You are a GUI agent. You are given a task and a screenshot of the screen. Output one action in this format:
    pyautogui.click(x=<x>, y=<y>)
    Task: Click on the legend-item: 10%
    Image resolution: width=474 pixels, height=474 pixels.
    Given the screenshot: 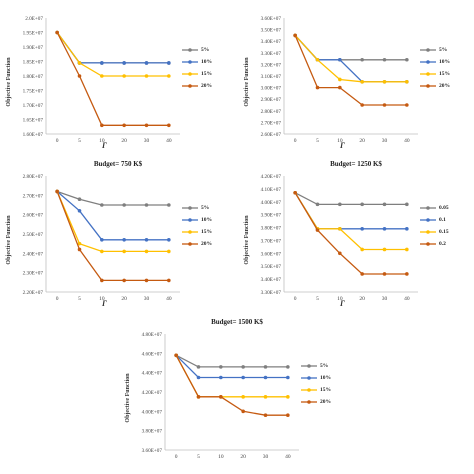 What is the action you would take?
    pyautogui.click(x=208, y=220)
    